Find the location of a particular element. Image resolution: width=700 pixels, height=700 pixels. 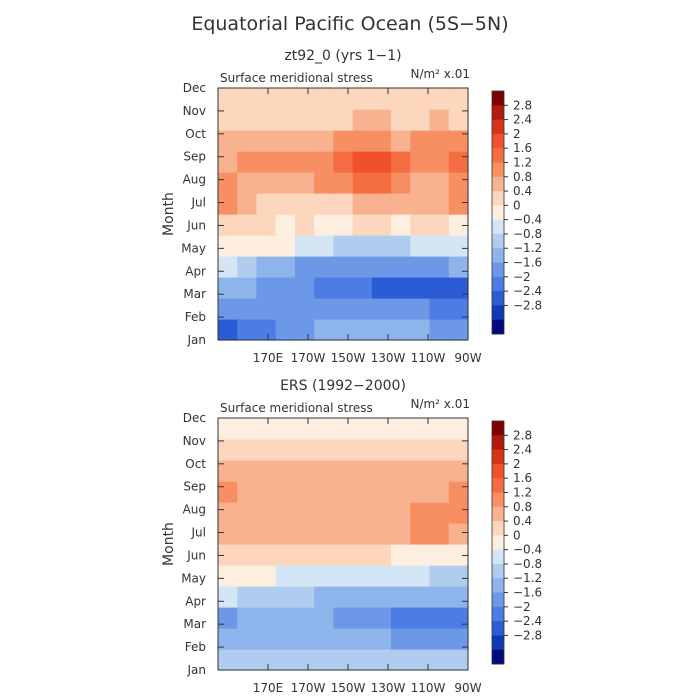

x-tick-label: 170E is located at coordinates (268, 688).